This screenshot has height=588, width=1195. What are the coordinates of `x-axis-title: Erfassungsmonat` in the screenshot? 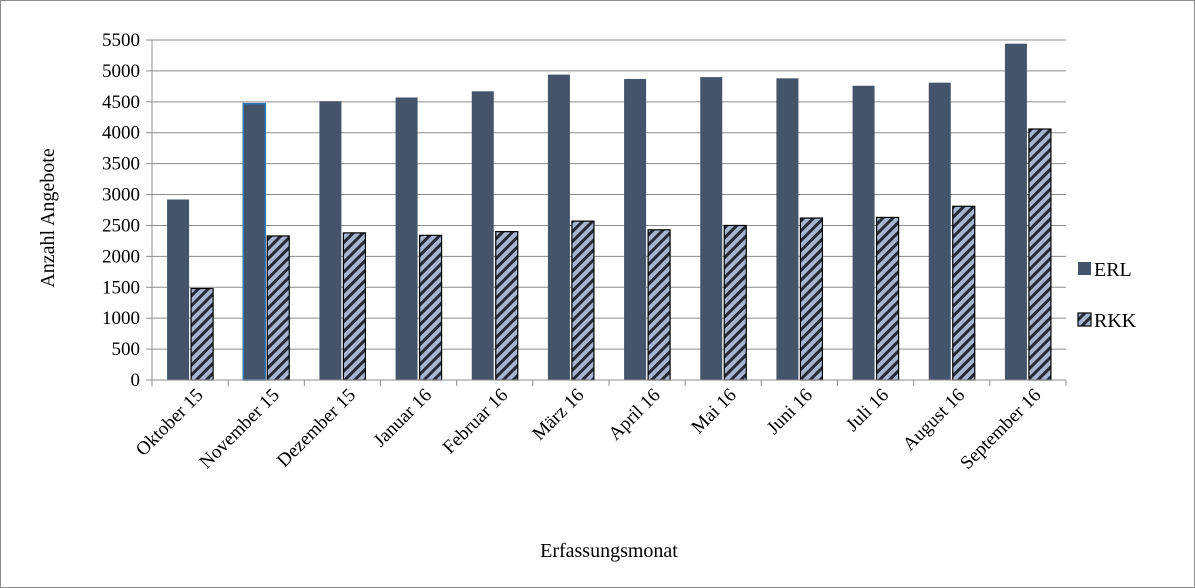 It's located at (609, 551).